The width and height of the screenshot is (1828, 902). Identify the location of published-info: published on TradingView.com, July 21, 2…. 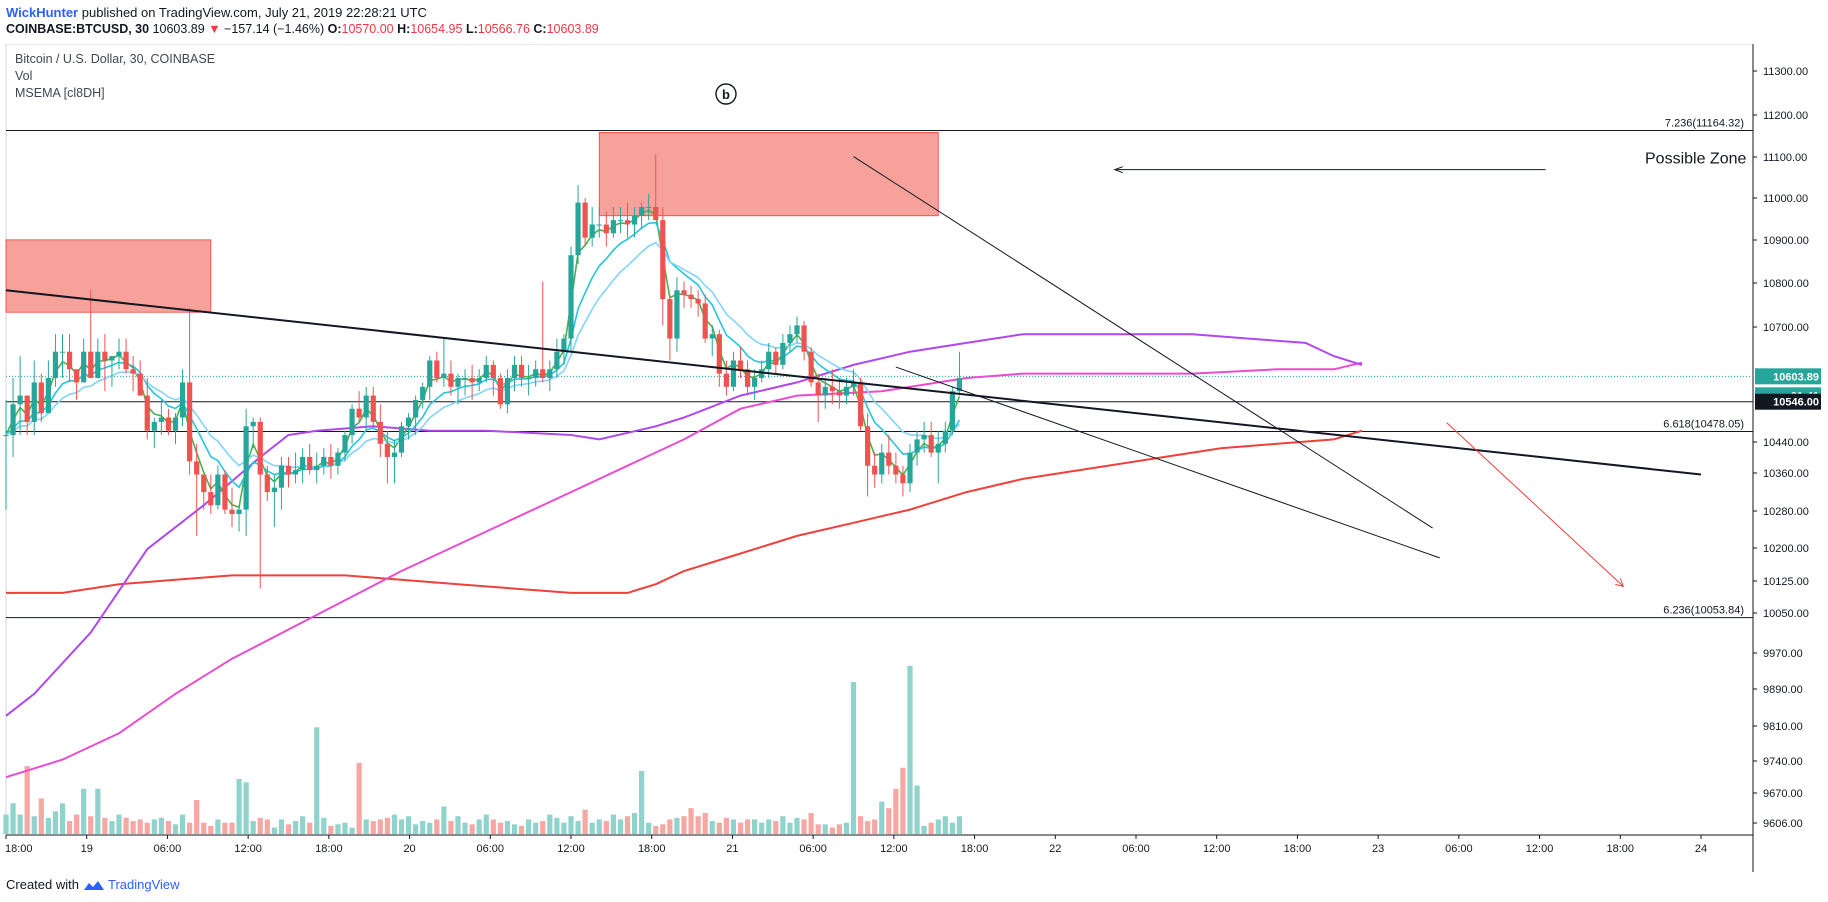
(254, 12).